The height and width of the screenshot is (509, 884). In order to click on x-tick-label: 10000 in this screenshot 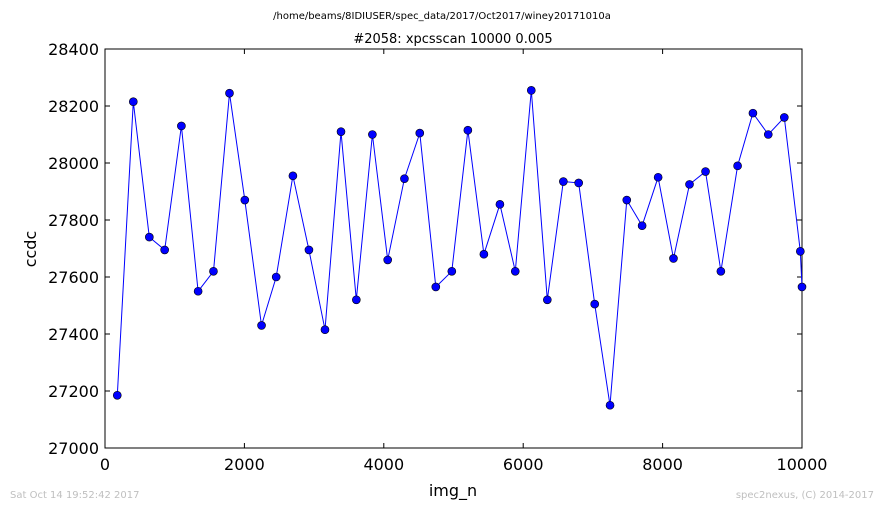, I will do `click(802, 464)`.